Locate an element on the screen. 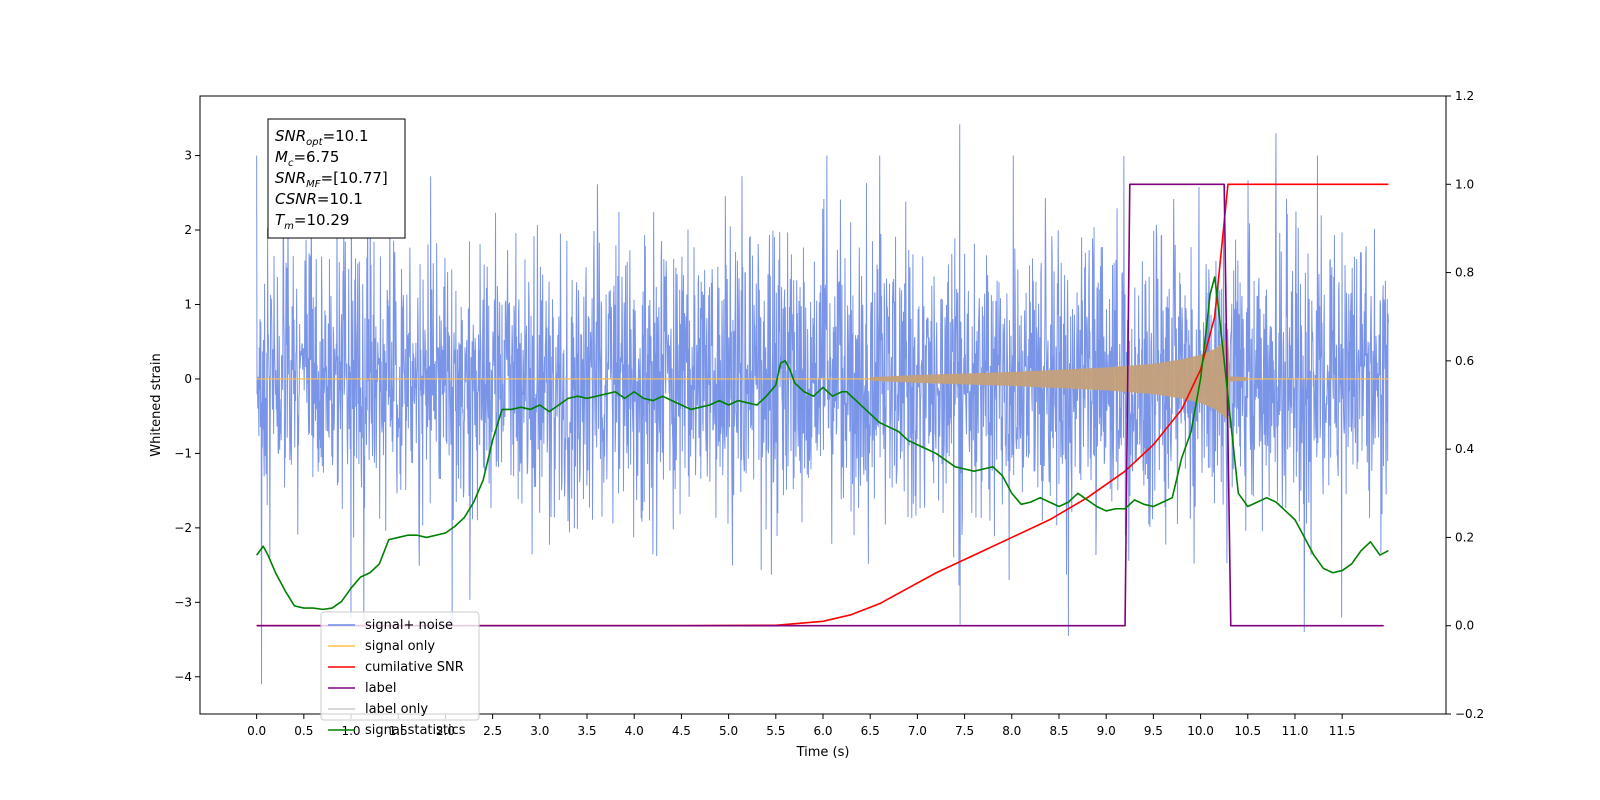 Image resolution: width=1600 pixels, height=800 pixels. y-tick-label-left: −1 is located at coordinates (183, 453).